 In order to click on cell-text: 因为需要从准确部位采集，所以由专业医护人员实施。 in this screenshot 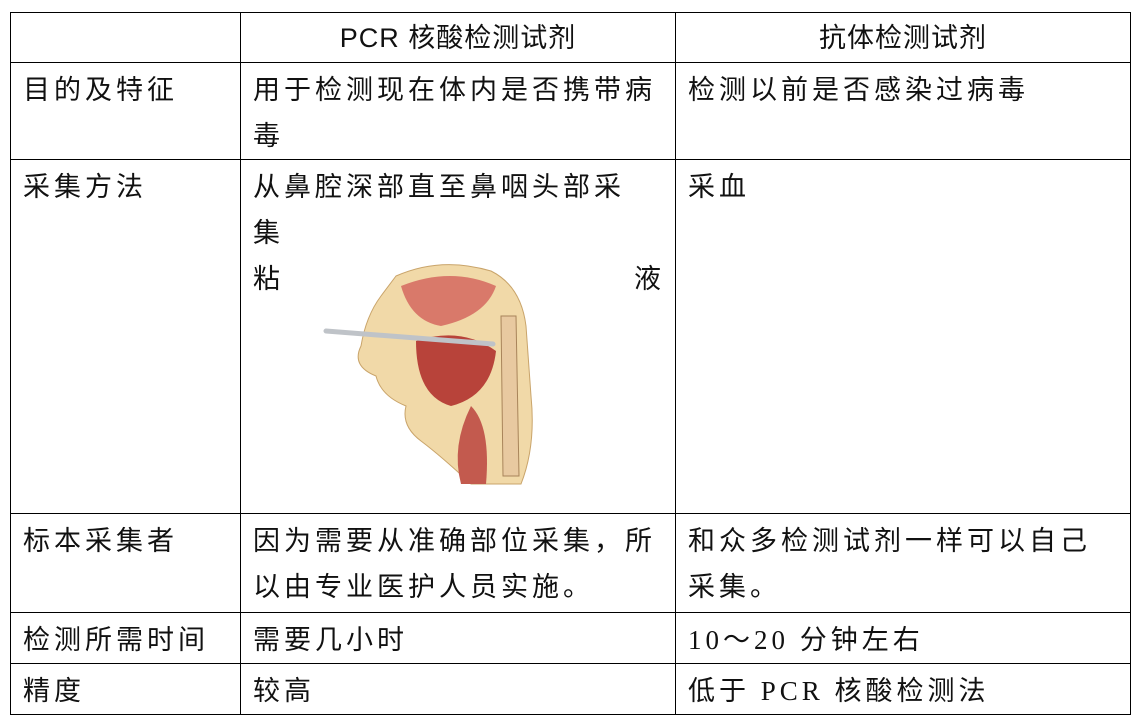, I will do `click(454, 564)`.